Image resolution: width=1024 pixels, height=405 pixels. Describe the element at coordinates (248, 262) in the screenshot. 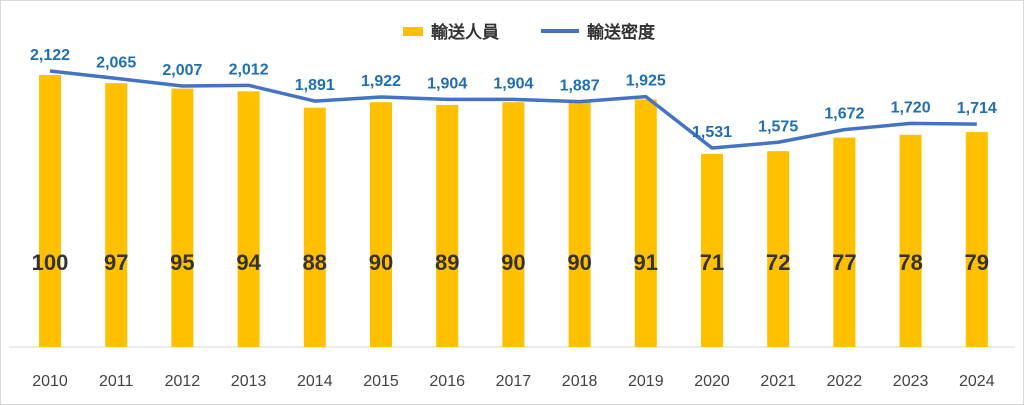

I see `bar-value-label: 94` at that location.